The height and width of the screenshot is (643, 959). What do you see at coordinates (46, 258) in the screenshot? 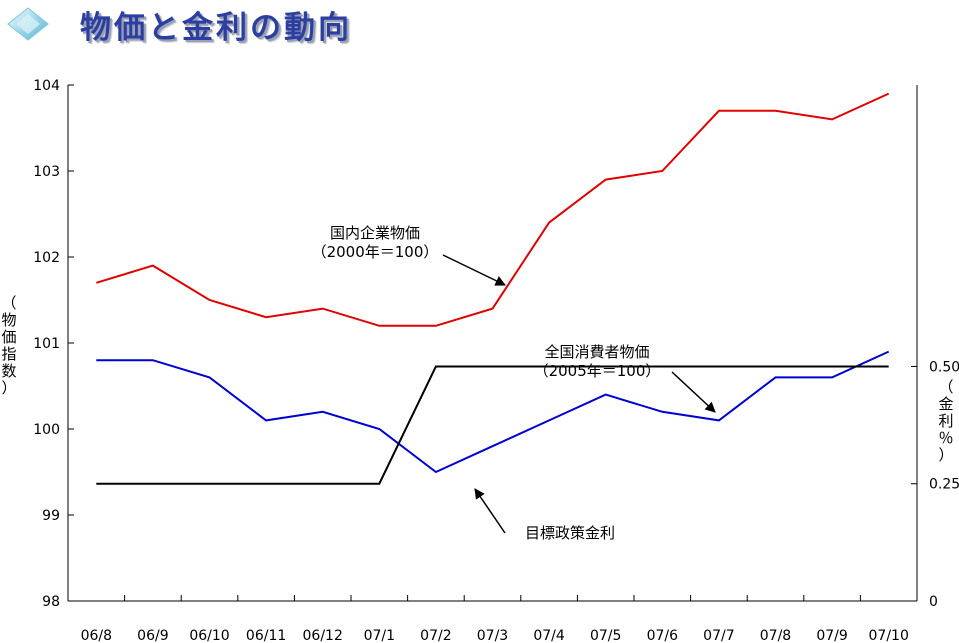
I see `left-tick-label: 102` at bounding box center [46, 258].